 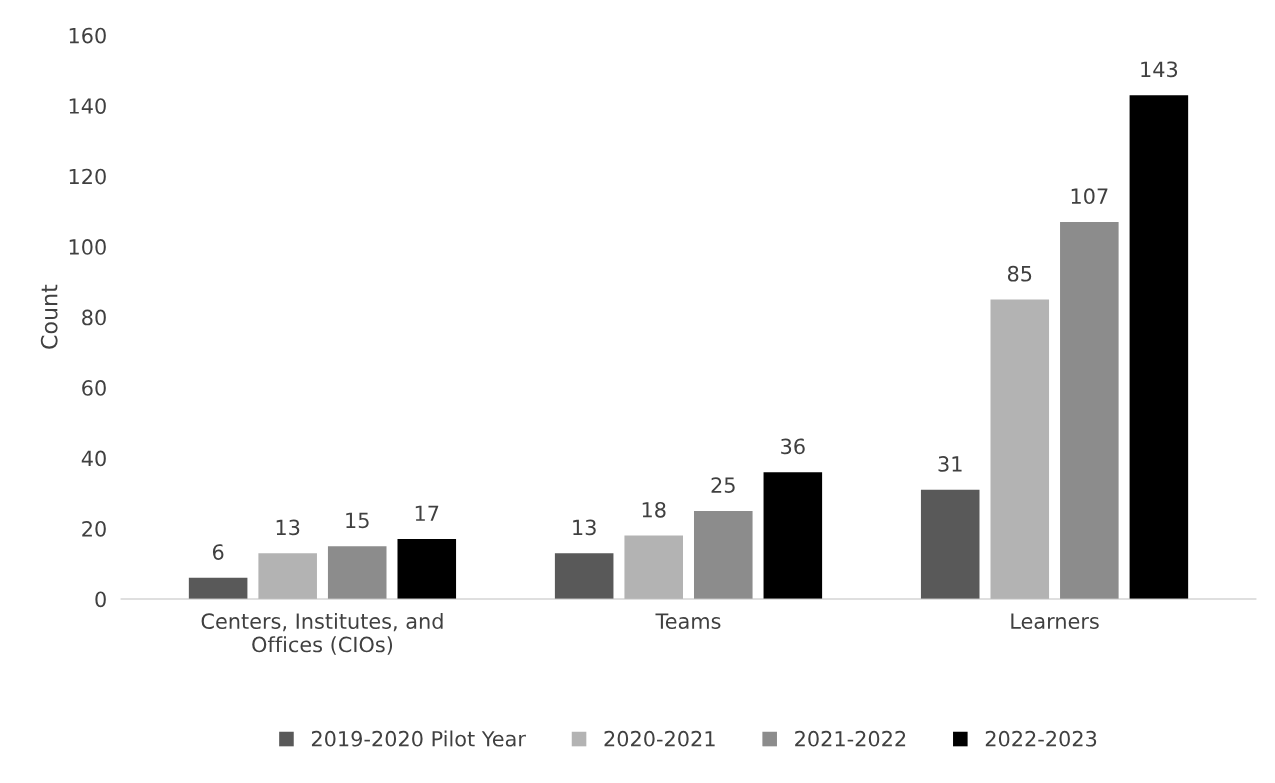 I want to click on y-tick-label: 0, so click(x=100, y=599).